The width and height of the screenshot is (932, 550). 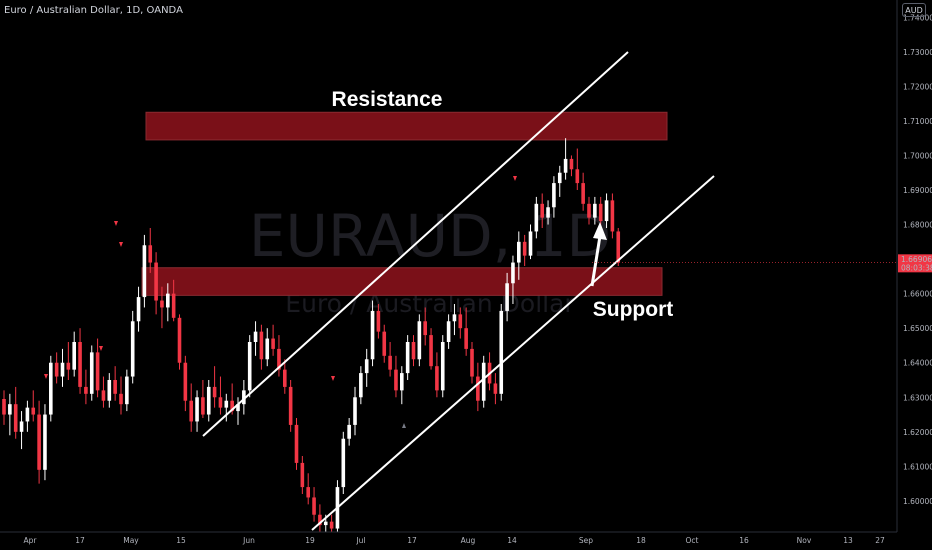 What do you see at coordinates (917, 294) in the screenshot?
I see `y-tick-label: 1.66000` at bounding box center [917, 294].